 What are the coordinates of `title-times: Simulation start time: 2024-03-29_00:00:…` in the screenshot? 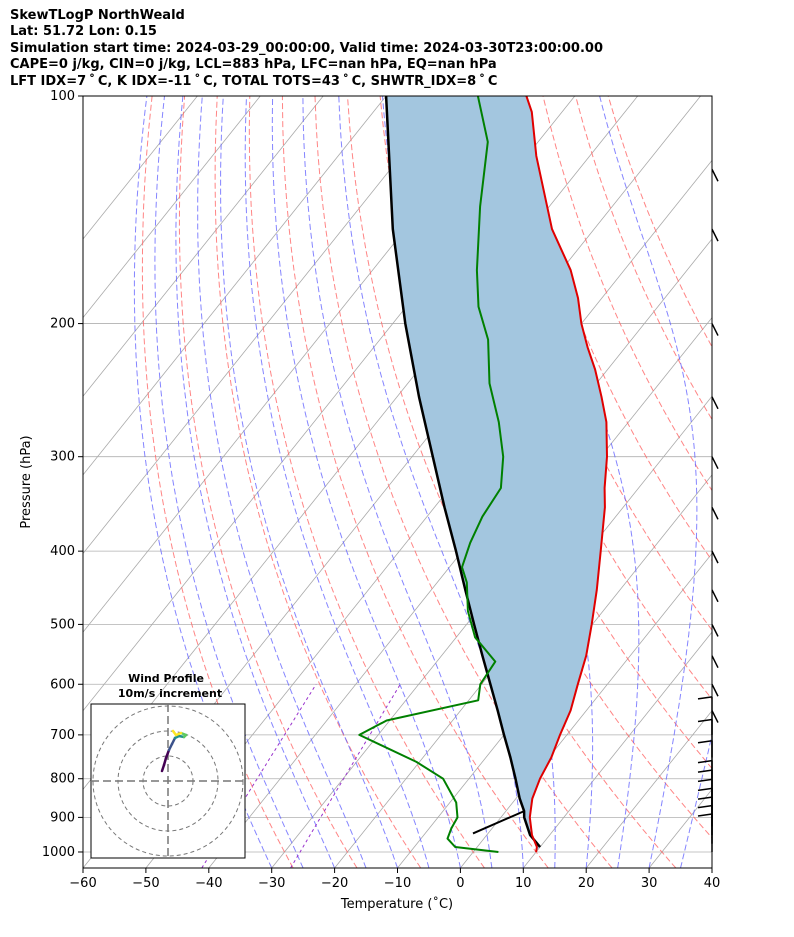 It's located at (306, 48).